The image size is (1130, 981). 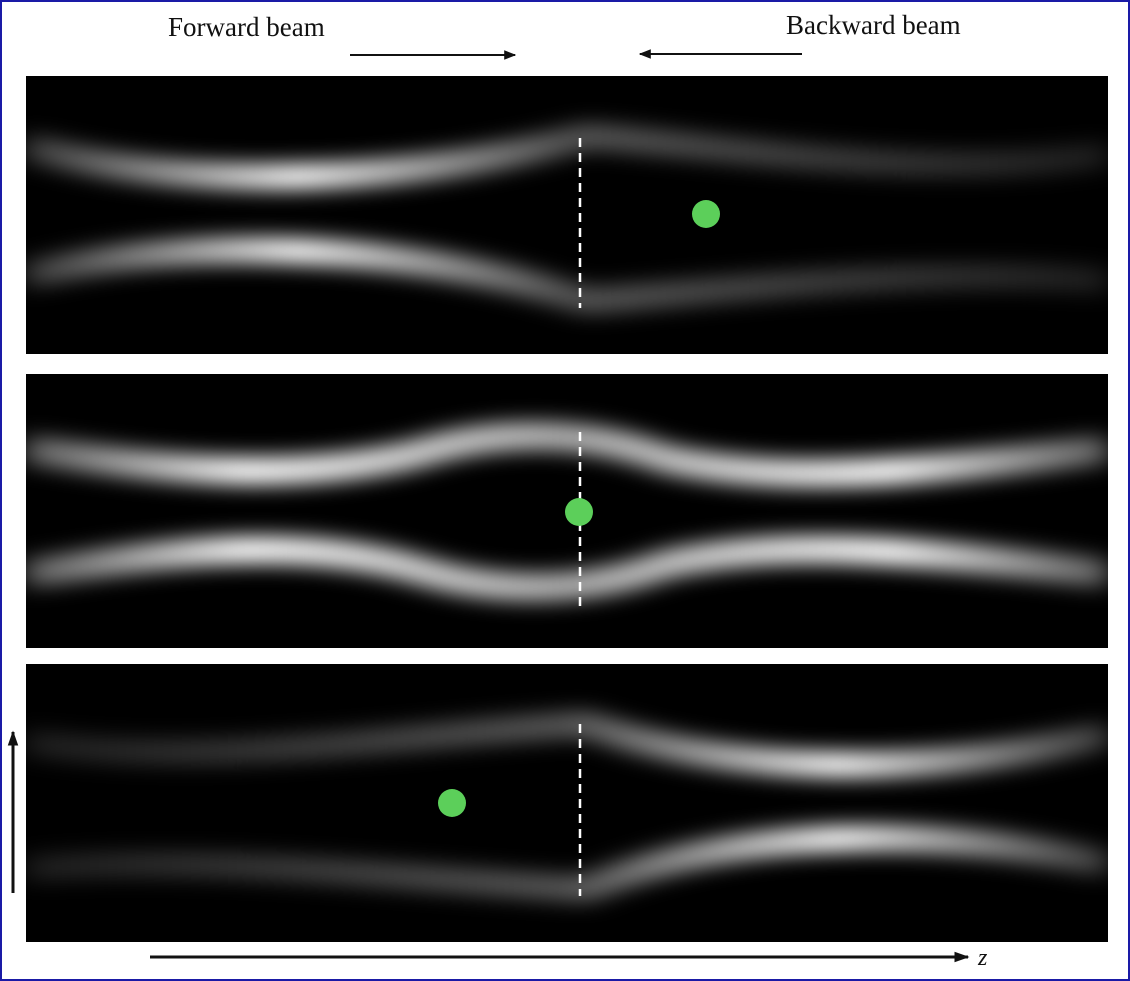 What do you see at coordinates (246, 27) in the screenshot?
I see `forward-beam-label: Forward beam` at bounding box center [246, 27].